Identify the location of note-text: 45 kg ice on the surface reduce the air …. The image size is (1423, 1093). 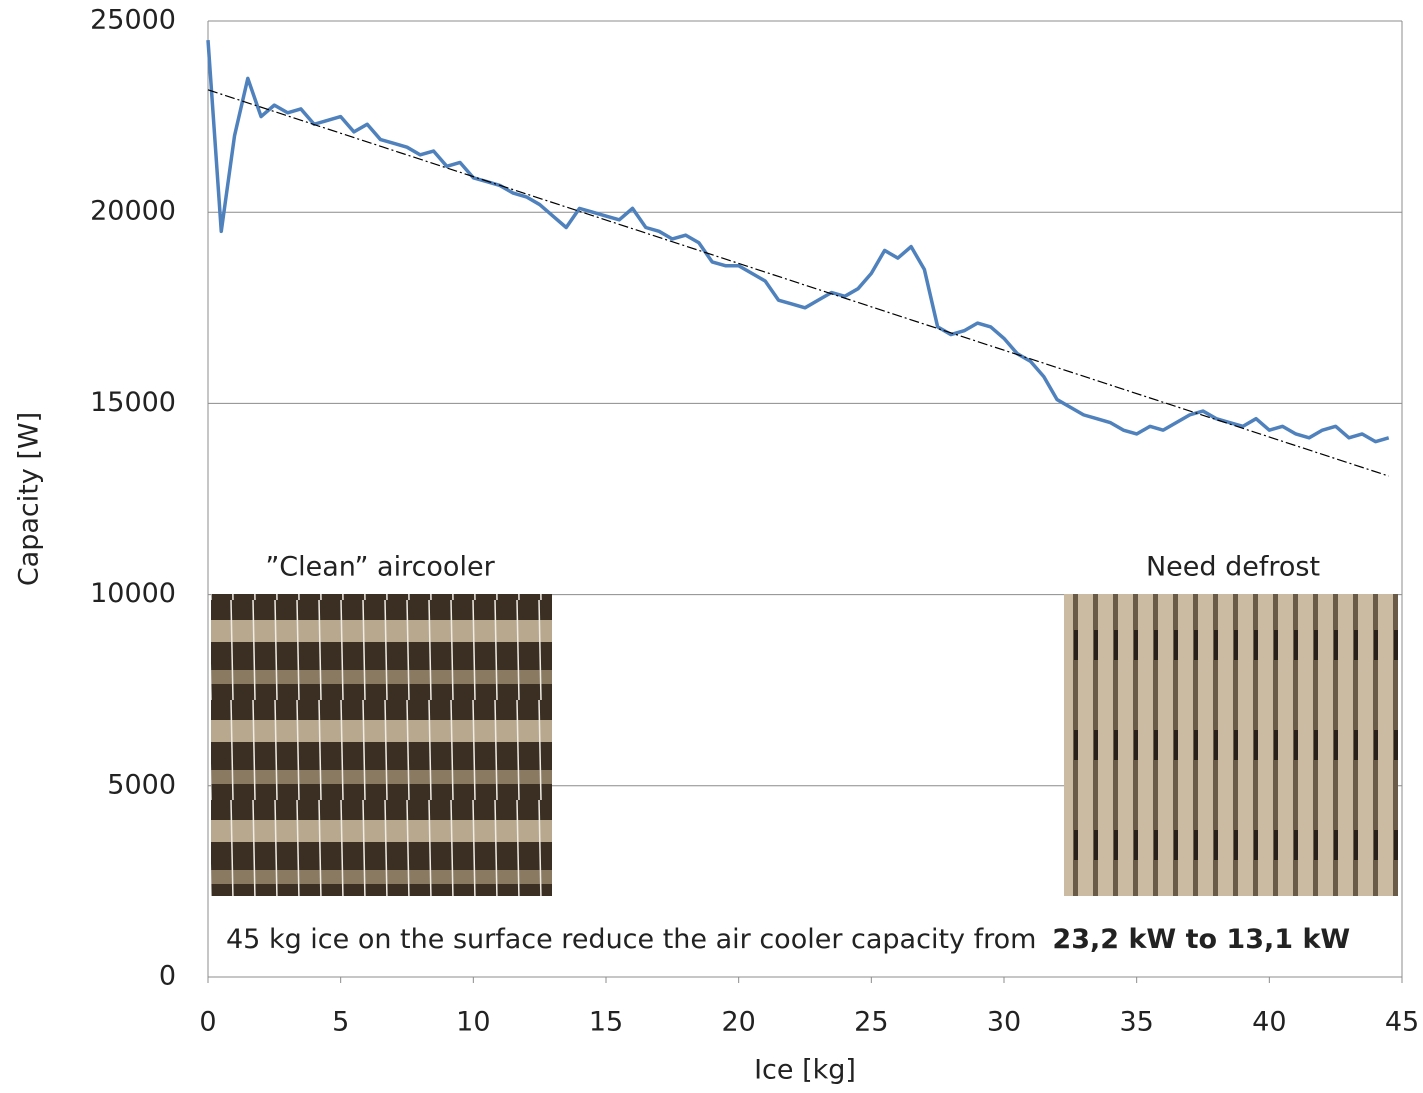
(631, 939).